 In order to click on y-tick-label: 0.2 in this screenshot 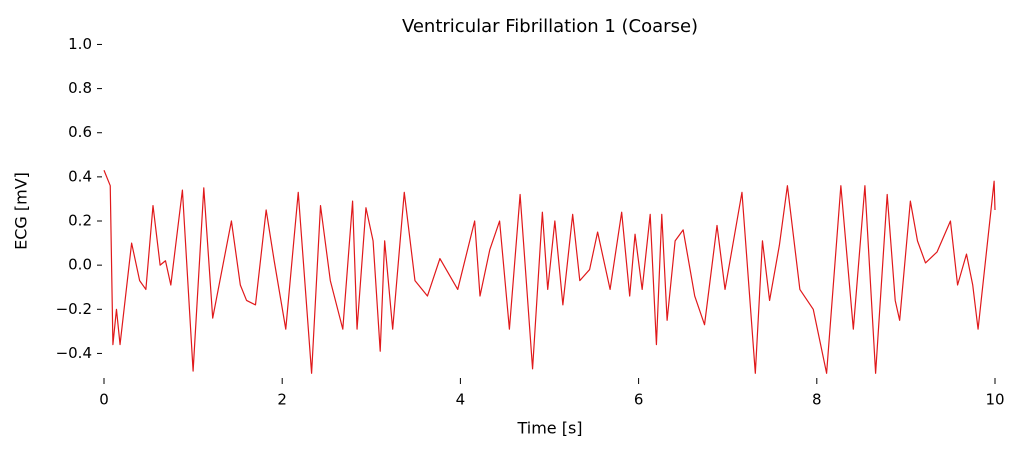, I will do `click(80, 221)`.